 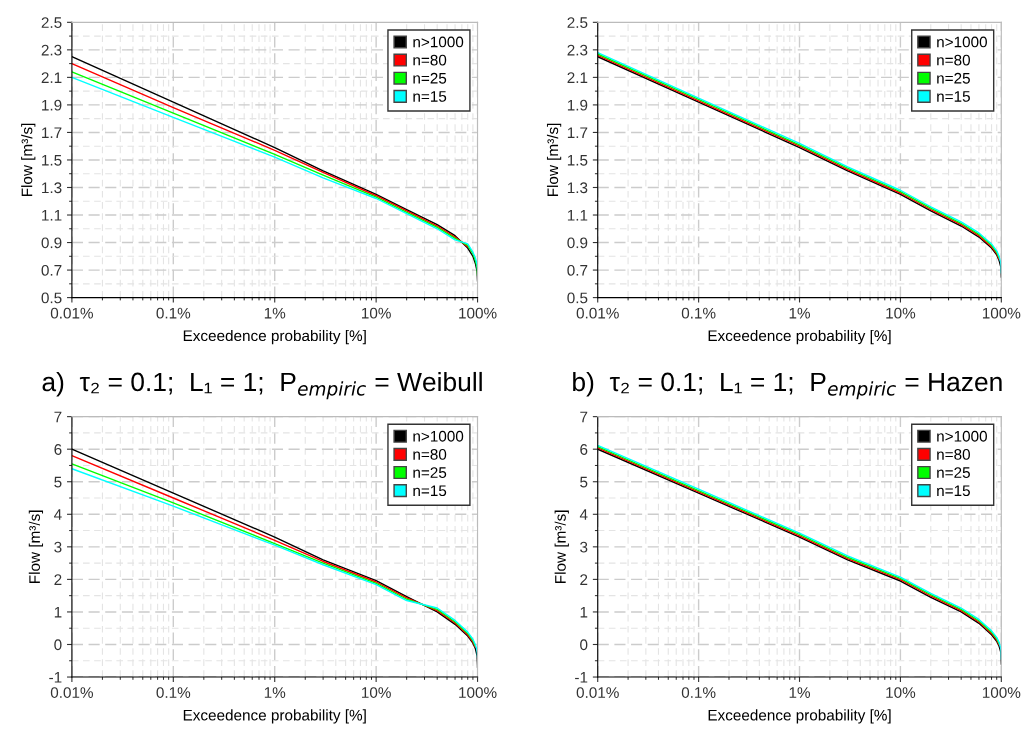 What do you see at coordinates (262, 385) in the screenshot?
I see `text: a) τ₂ = 0.1; L₁ = 1; P$_{empiric}$ = Weibull` at bounding box center [262, 385].